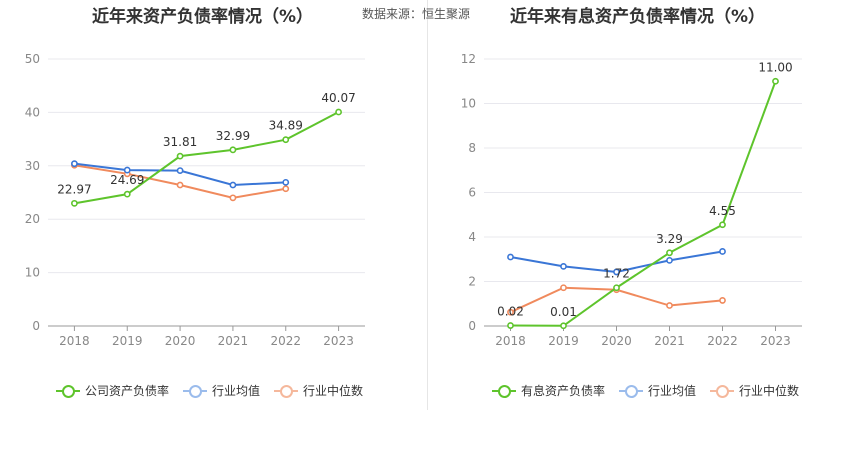 Image resolution: width=850 pixels, height=458 pixels. What do you see at coordinates (416, 14) in the screenshot?
I see `data-source-label: 数据来源：恒生聚源` at bounding box center [416, 14].